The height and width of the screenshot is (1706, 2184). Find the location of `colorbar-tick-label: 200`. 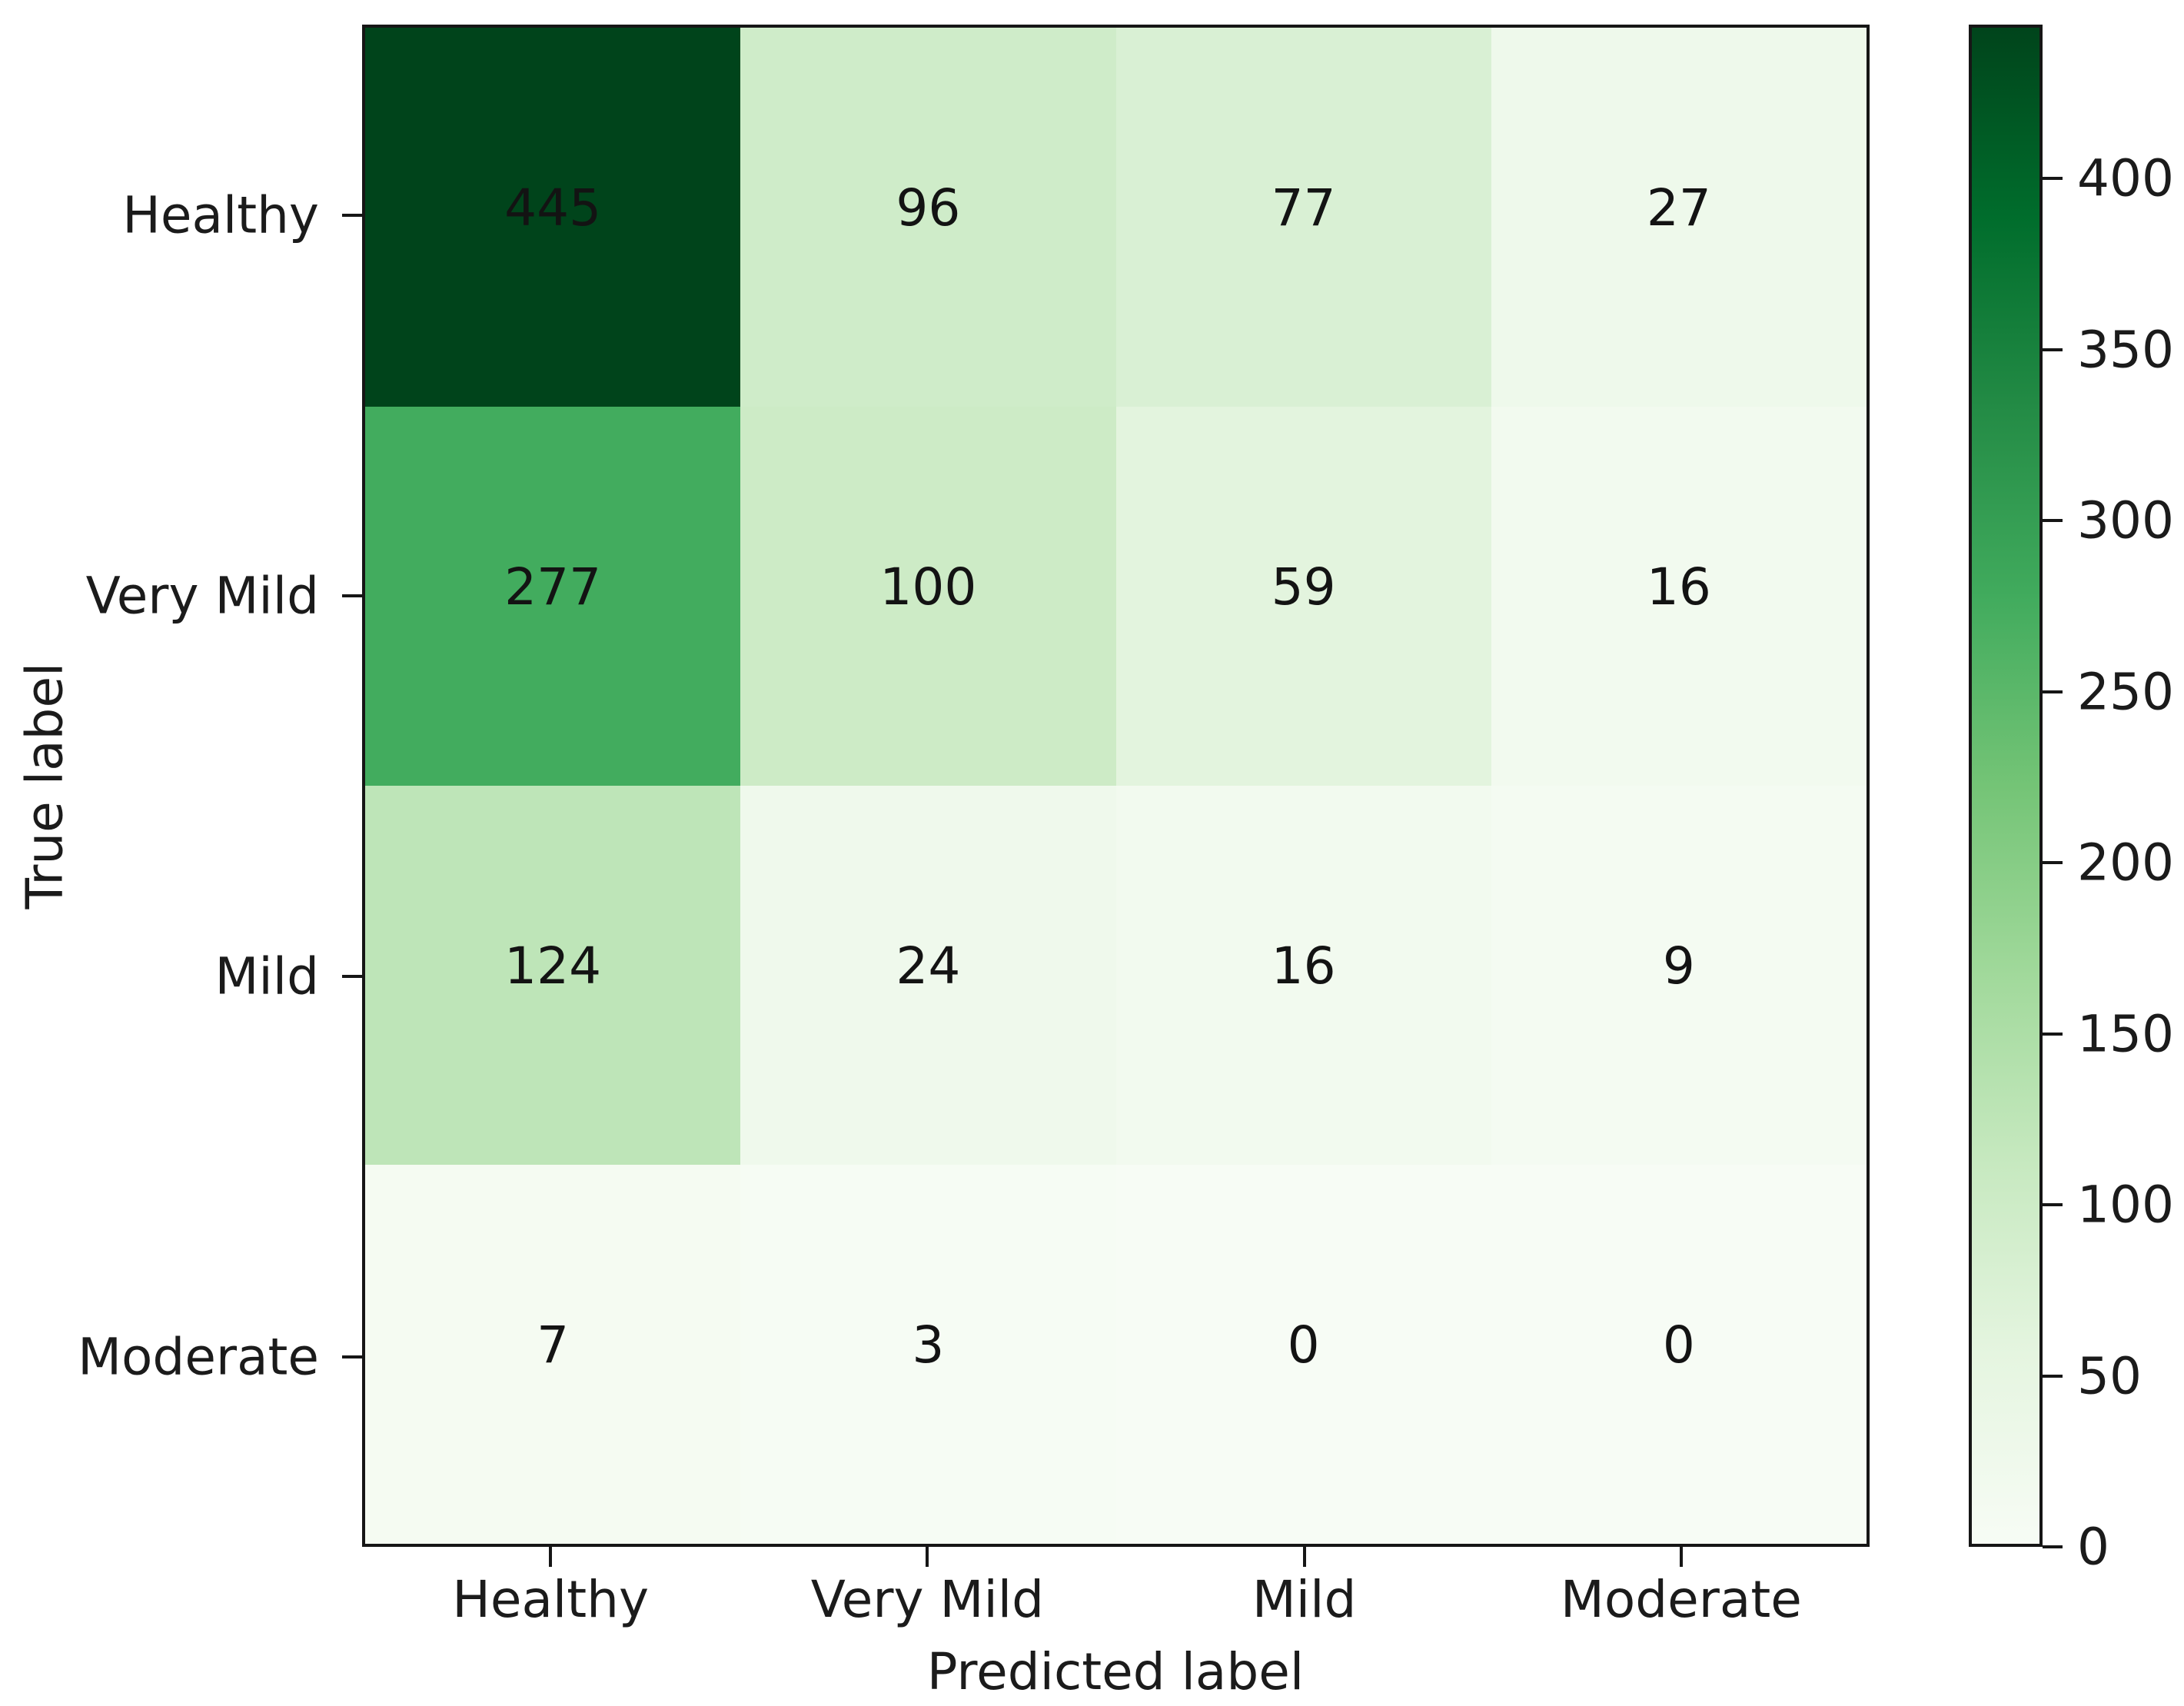

colorbar-tick-label: 200 is located at coordinates (2125, 863).